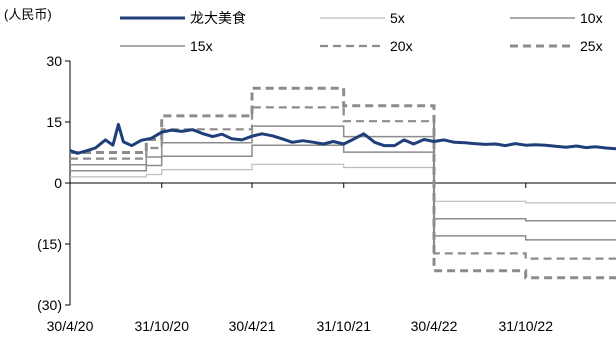 The width and height of the screenshot is (616, 338). What do you see at coordinates (591, 46) in the screenshot?
I see `legend-label-5: 25x` at bounding box center [591, 46].